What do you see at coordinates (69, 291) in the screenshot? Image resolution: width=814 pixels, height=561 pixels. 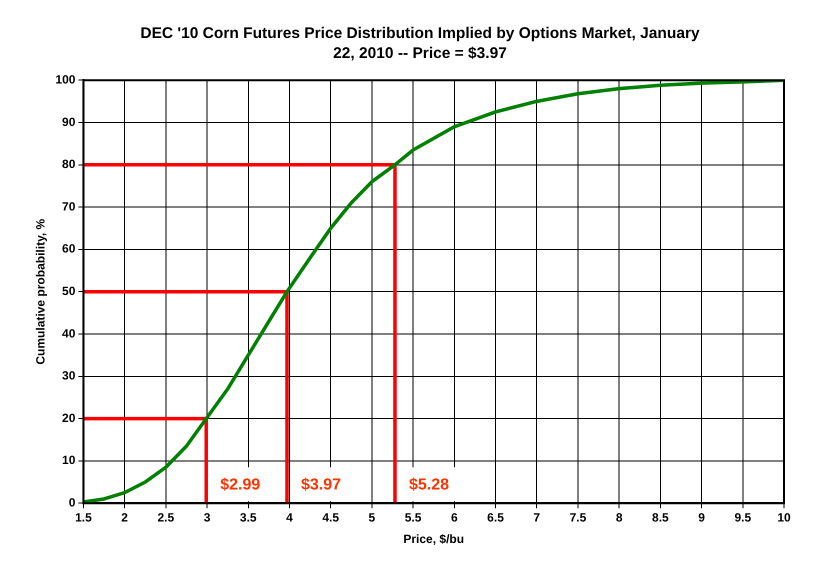 I see `y-tick-label: 50` at bounding box center [69, 291].